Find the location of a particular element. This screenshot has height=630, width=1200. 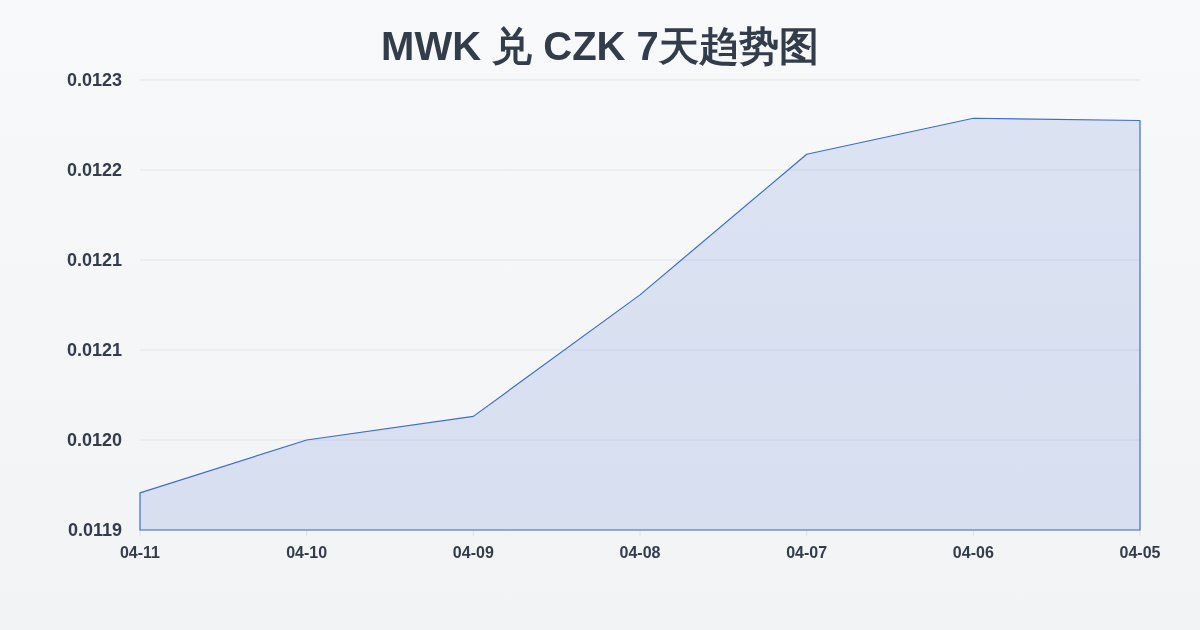

y-tick-label: 0.0123 is located at coordinates (94, 80).